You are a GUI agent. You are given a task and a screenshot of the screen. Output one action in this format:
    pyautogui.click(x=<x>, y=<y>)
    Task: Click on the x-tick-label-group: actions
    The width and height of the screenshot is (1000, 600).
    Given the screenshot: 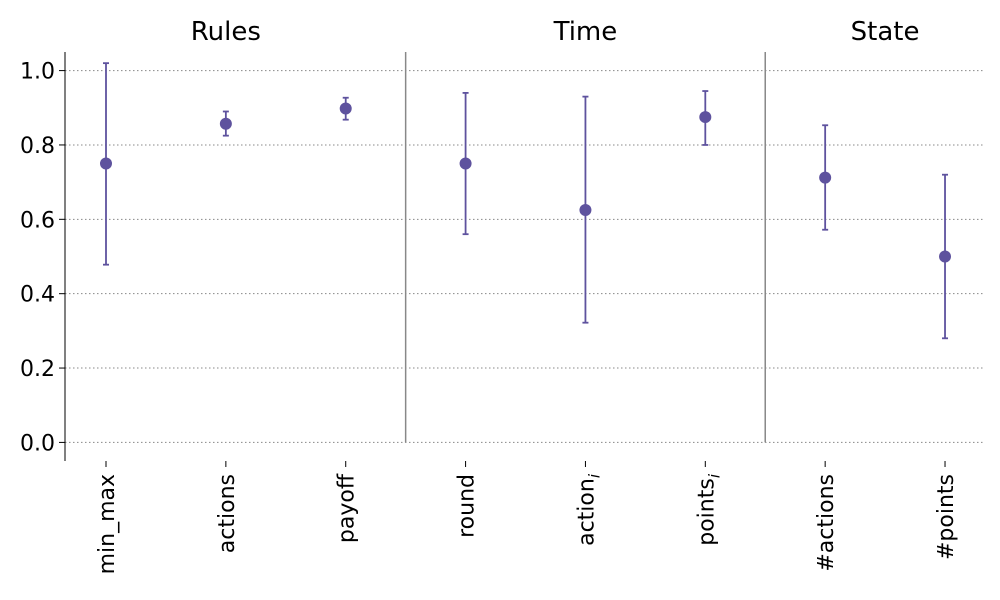 What is the action you would take?
    pyautogui.click(x=227, y=513)
    